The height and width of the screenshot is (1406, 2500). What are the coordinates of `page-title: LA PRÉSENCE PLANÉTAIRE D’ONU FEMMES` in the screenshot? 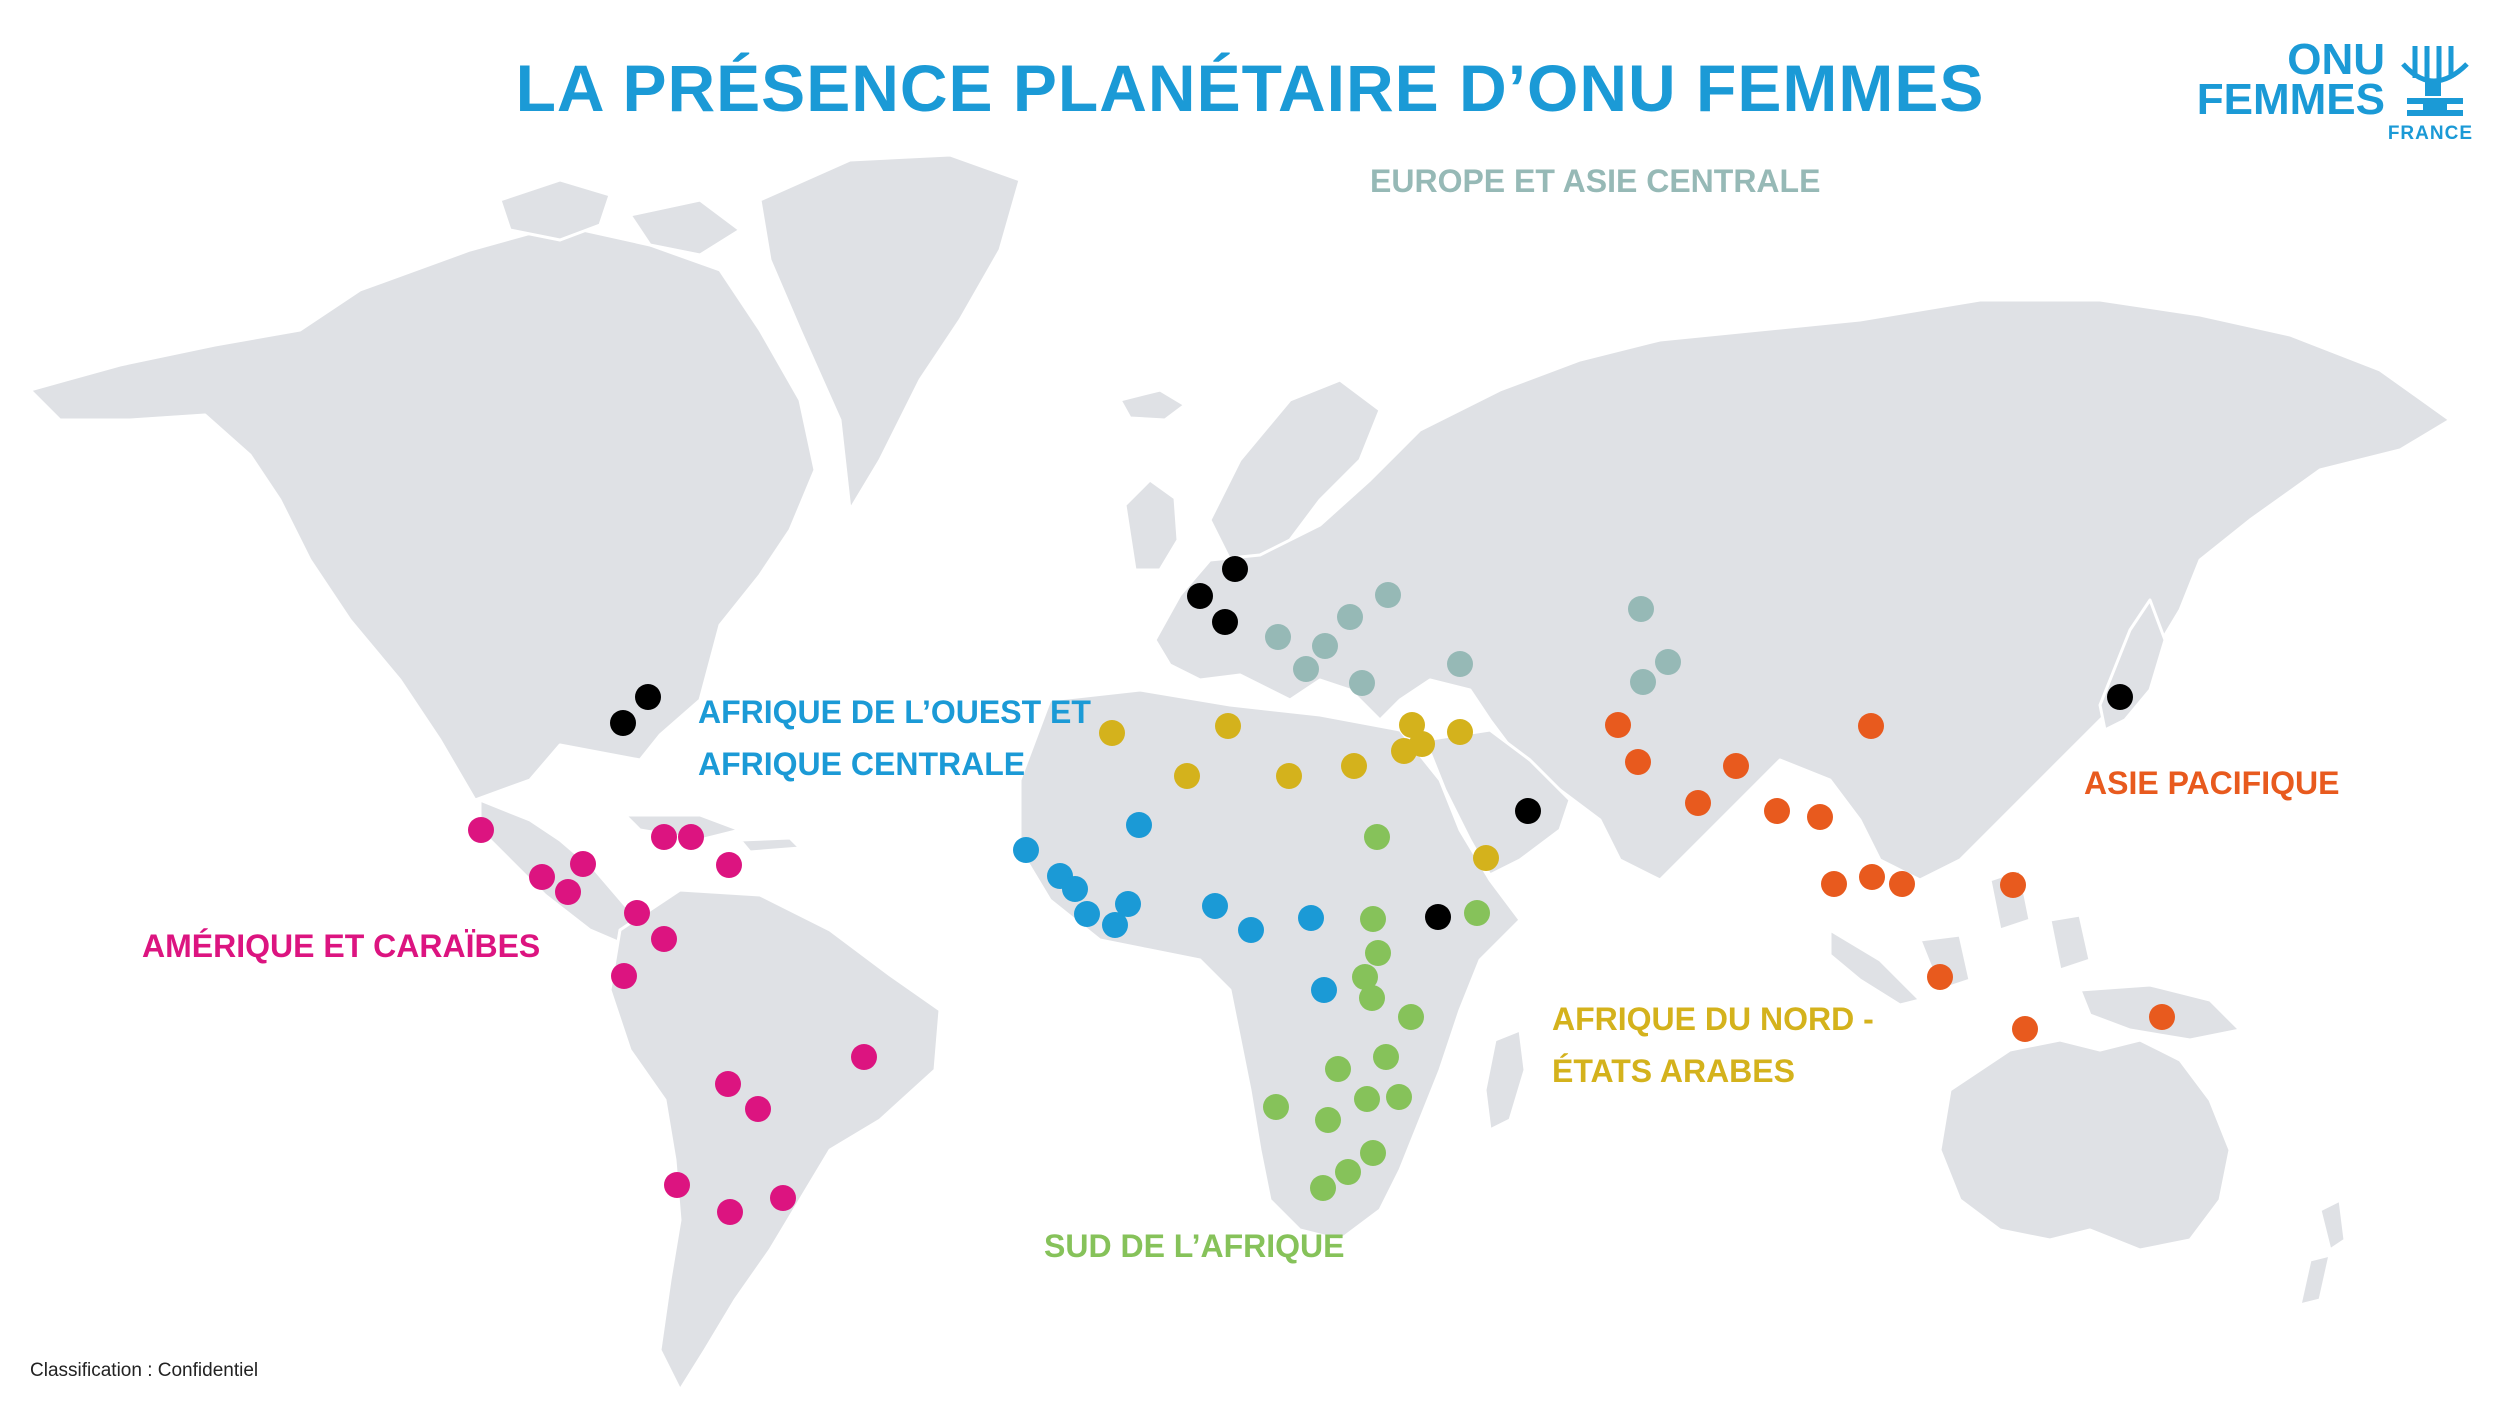 It's located at (1250, 88).